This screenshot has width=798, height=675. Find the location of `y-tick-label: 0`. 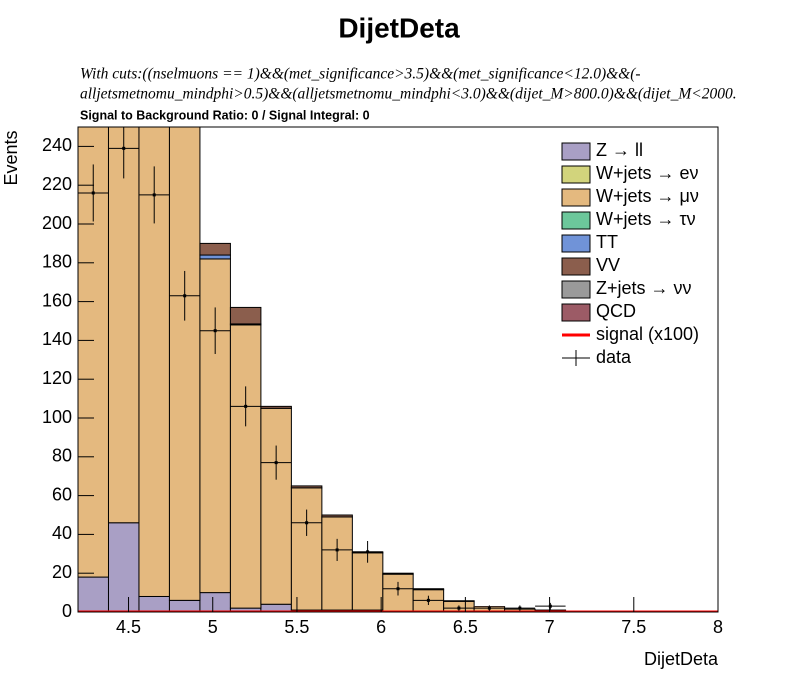

y-tick-label: 0 is located at coordinates (67, 611).